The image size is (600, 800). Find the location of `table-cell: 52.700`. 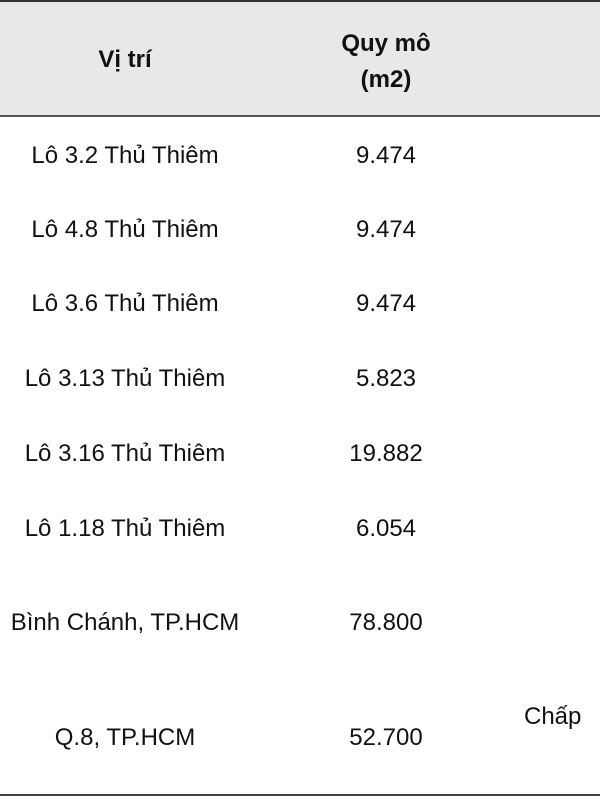

table-cell: 52.700 is located at coordinates (386, 737).